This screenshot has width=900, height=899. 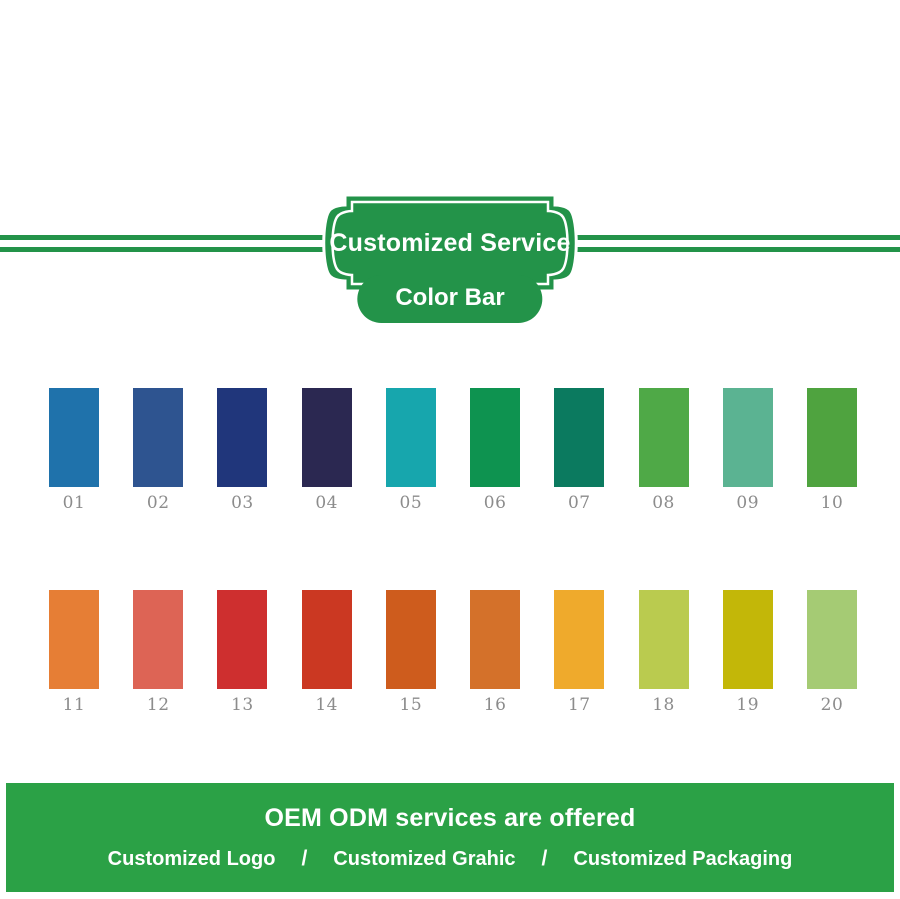 What do you see at coordinates (748, 705) in the screenshot?
I see `swatch-label: 19` at bounding box center [748, 705].